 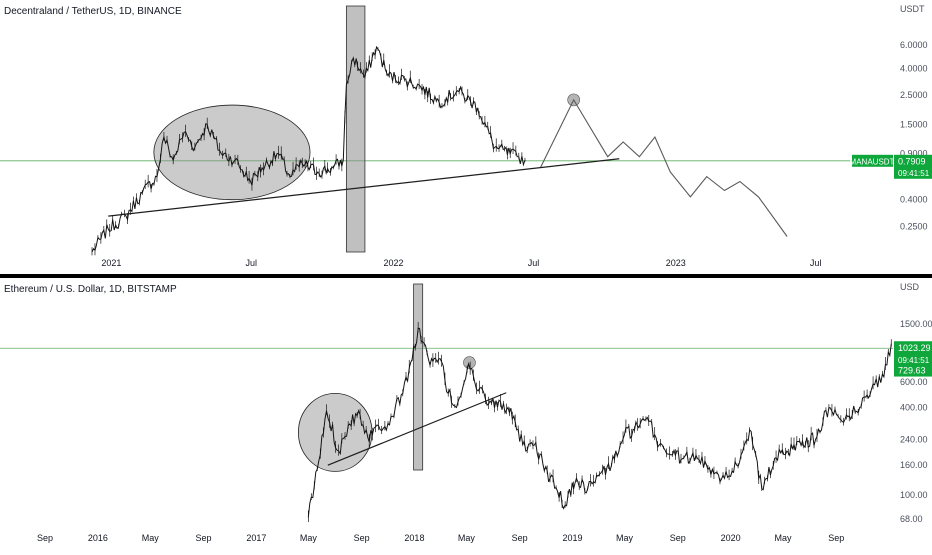 What do you see at coordinates (90, 289) in the screenshot?
I see `eth-chart-title: Ethereum / U.S. Dollar, 1D, BITSTAMP` at bounding box center [90, 289].